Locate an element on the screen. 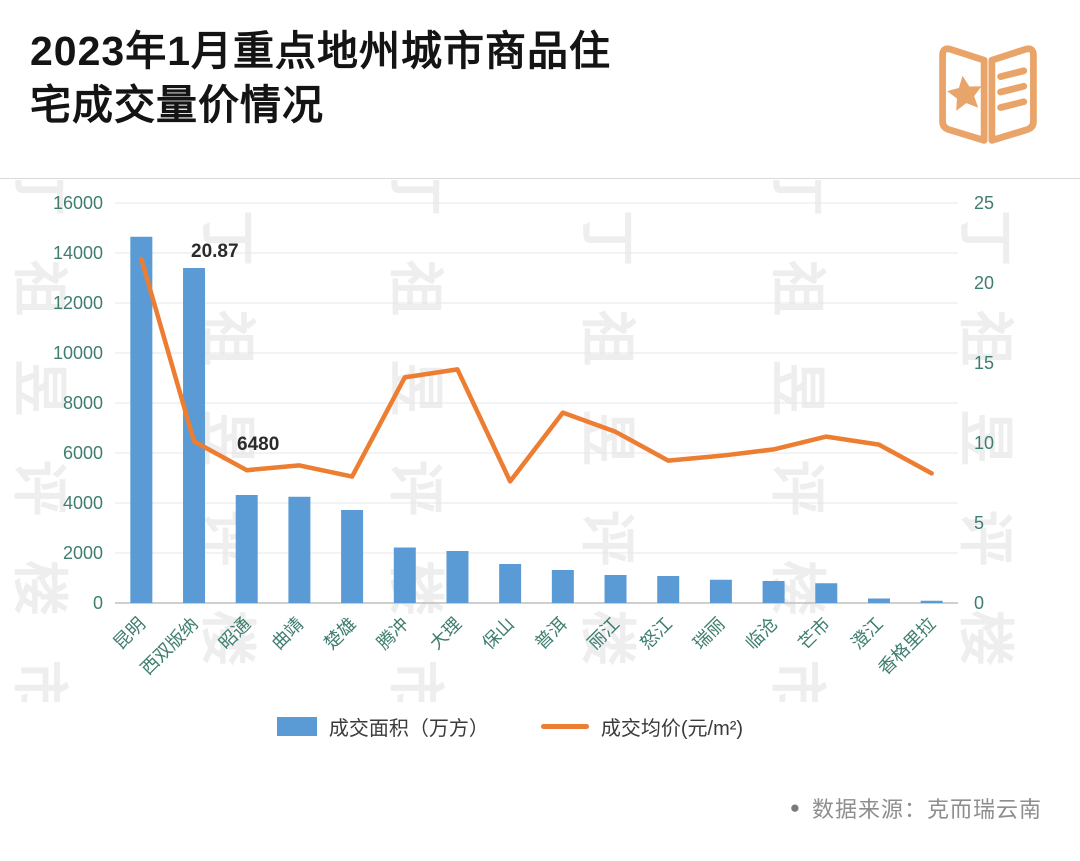 The height and width of the screenshot is (861, 1080). right-axis-tick: 10 is located at coordinates (984, 443).